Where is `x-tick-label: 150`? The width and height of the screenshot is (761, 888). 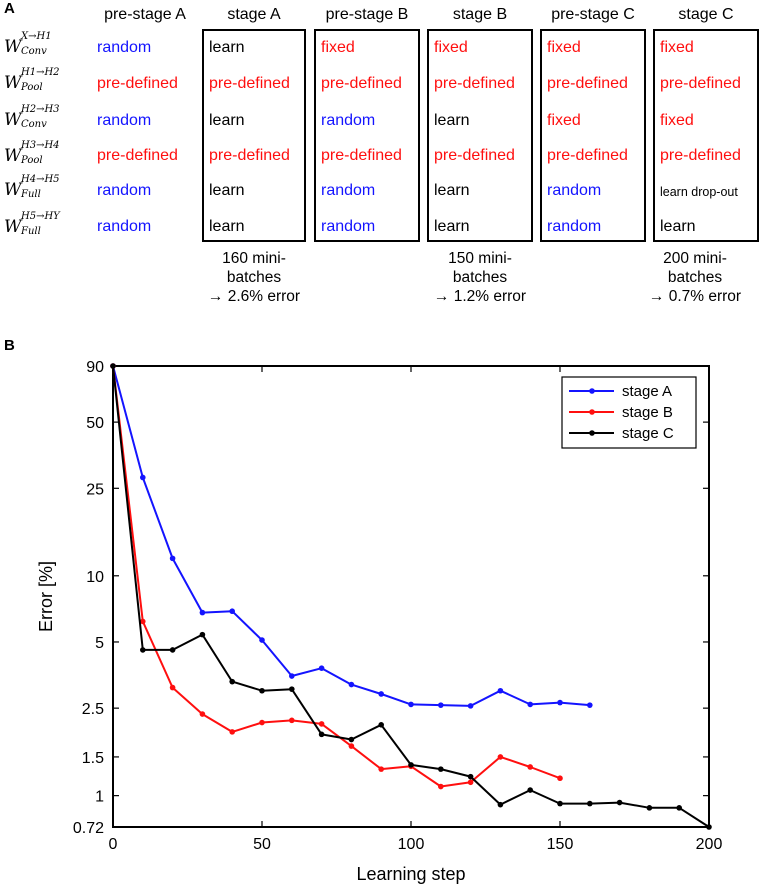
x-tick-label: 150 is located at coordinates (560, 844).